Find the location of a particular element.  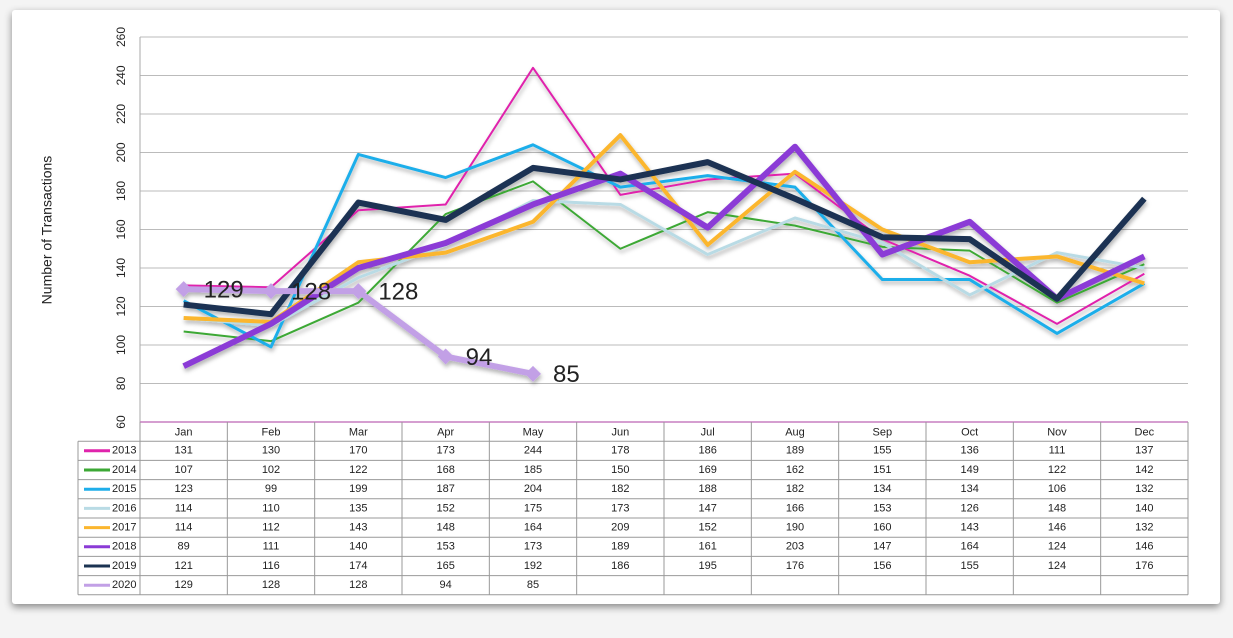

table-cell: 136 is located at coordinates (969, 451).